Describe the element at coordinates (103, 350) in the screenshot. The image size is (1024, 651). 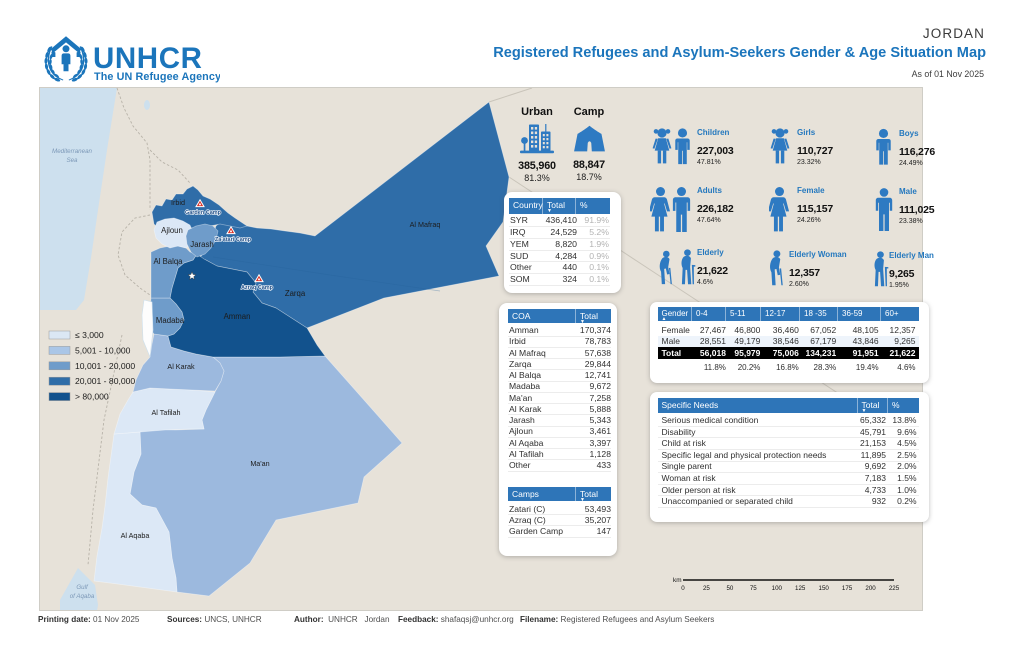
I see `svg-text: 5,001 - 10,000` at that location.